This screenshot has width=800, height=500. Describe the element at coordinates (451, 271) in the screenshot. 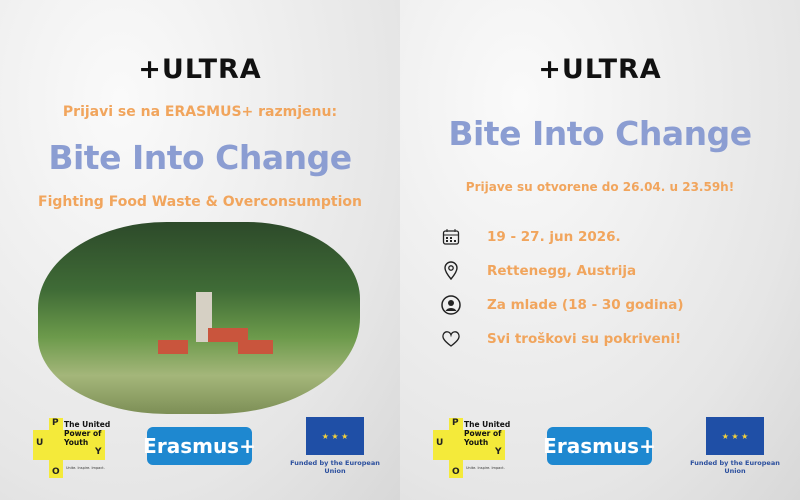

I see `location-pin-icon` at that location.